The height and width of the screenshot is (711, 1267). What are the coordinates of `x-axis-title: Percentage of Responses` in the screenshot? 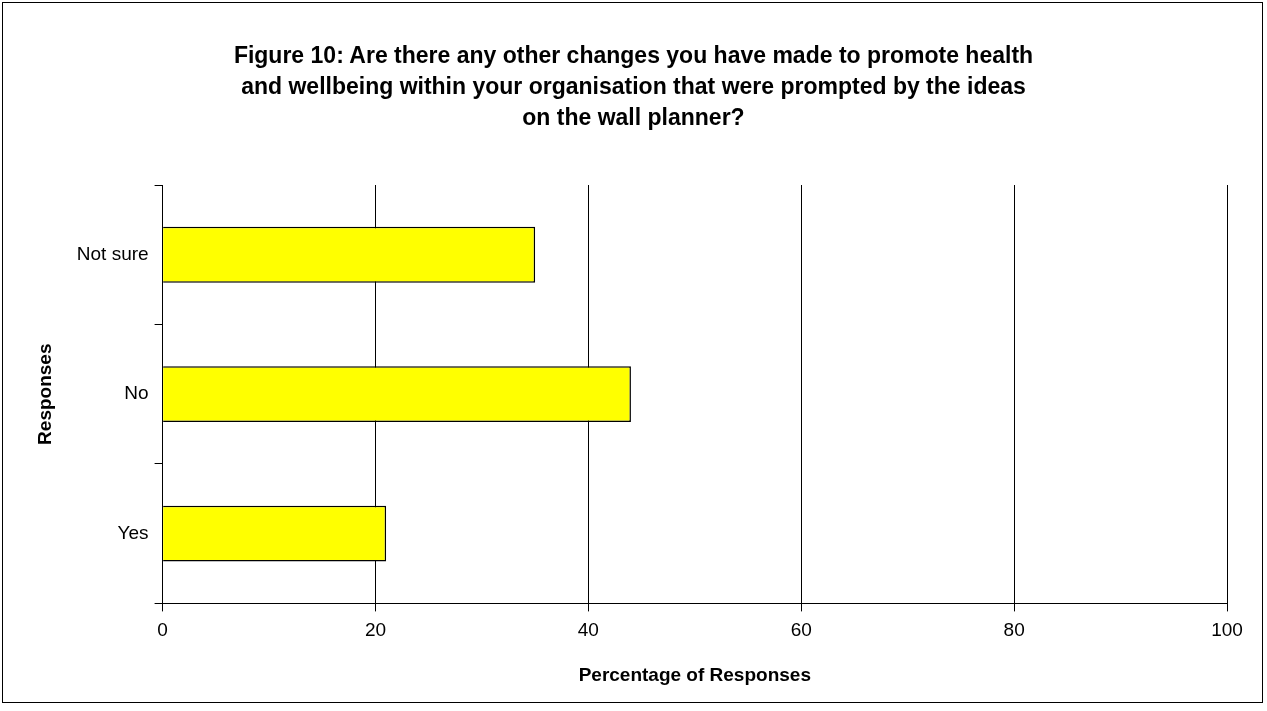 It's located at (694, 674).